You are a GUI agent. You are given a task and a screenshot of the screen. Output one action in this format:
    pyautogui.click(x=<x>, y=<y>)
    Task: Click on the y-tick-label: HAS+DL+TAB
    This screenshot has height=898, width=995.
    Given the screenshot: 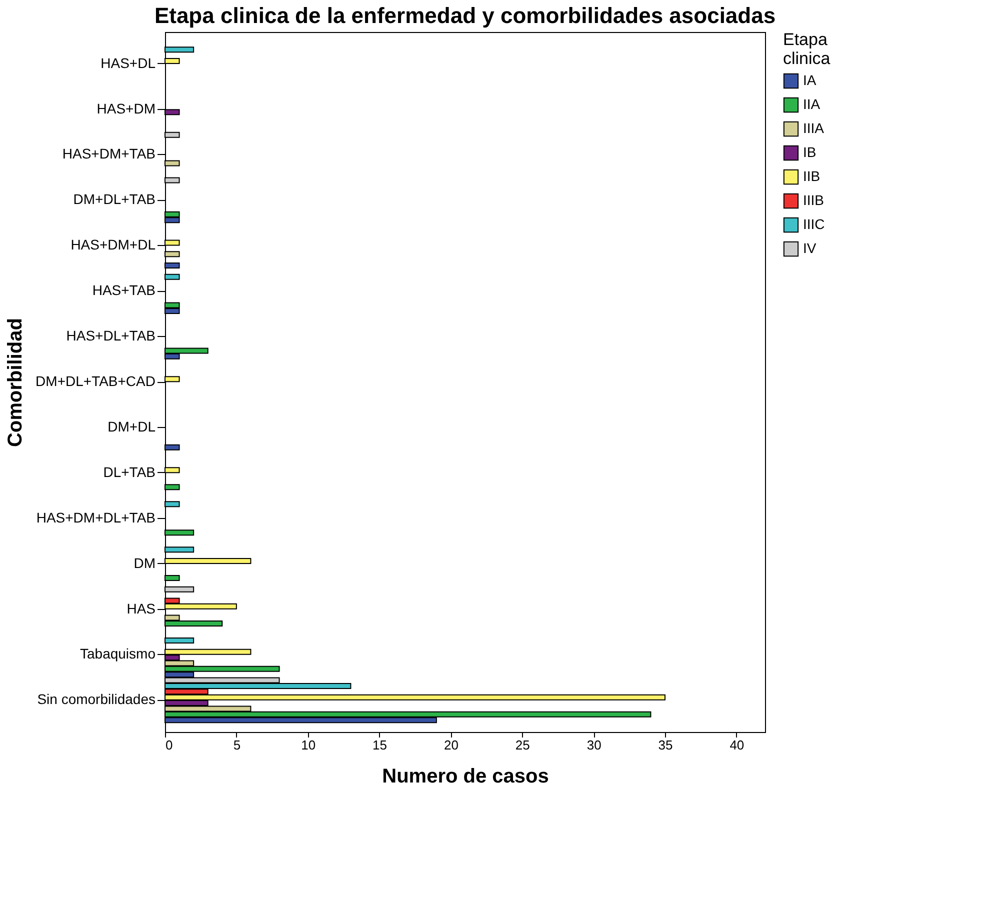 What is the action you would take?
    pyautogui.click(x=111, y=336)
    